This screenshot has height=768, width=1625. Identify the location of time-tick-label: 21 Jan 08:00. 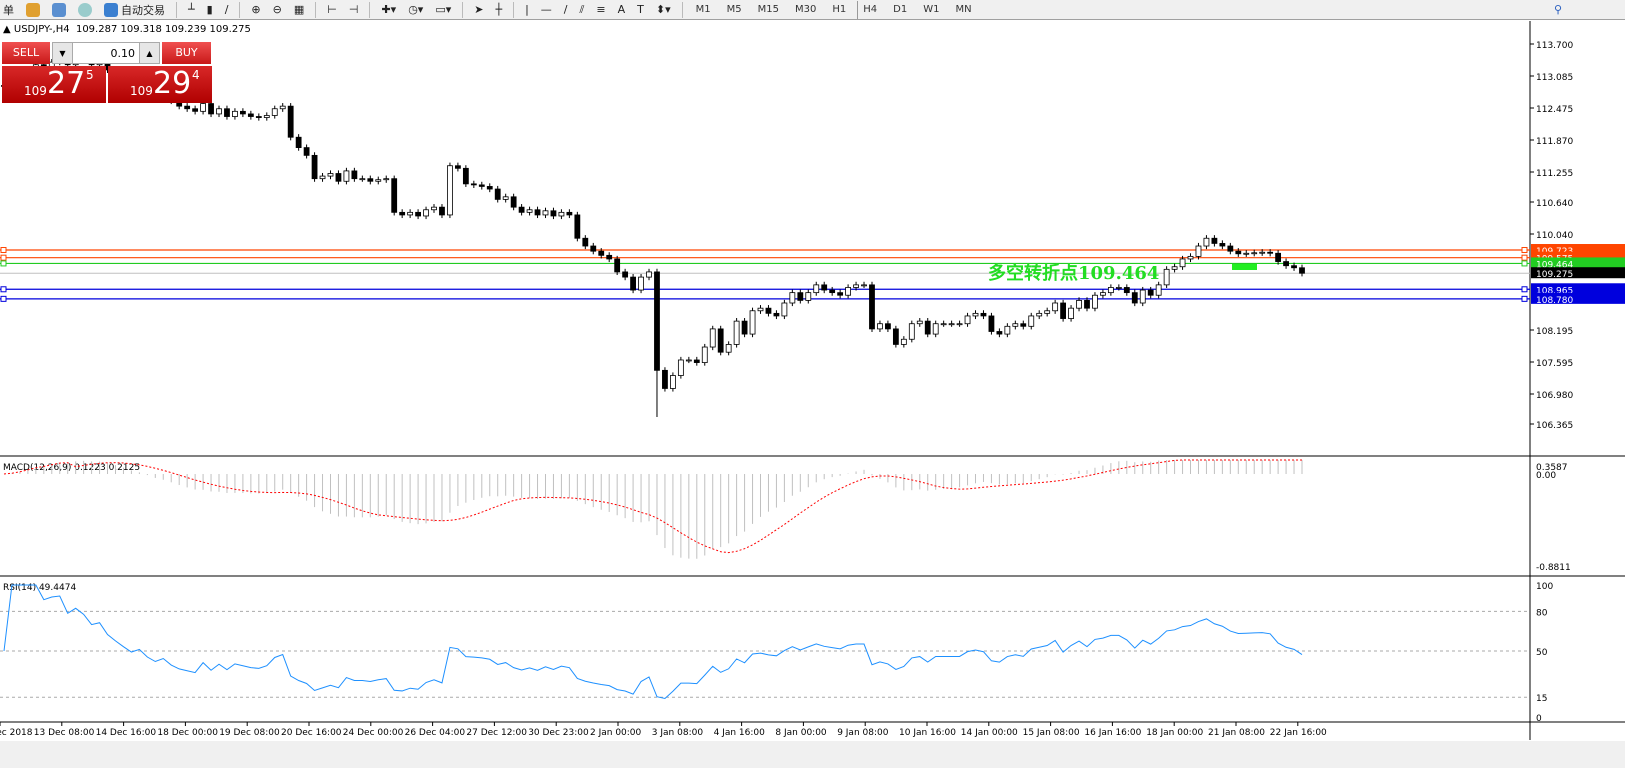
(1236, 733).